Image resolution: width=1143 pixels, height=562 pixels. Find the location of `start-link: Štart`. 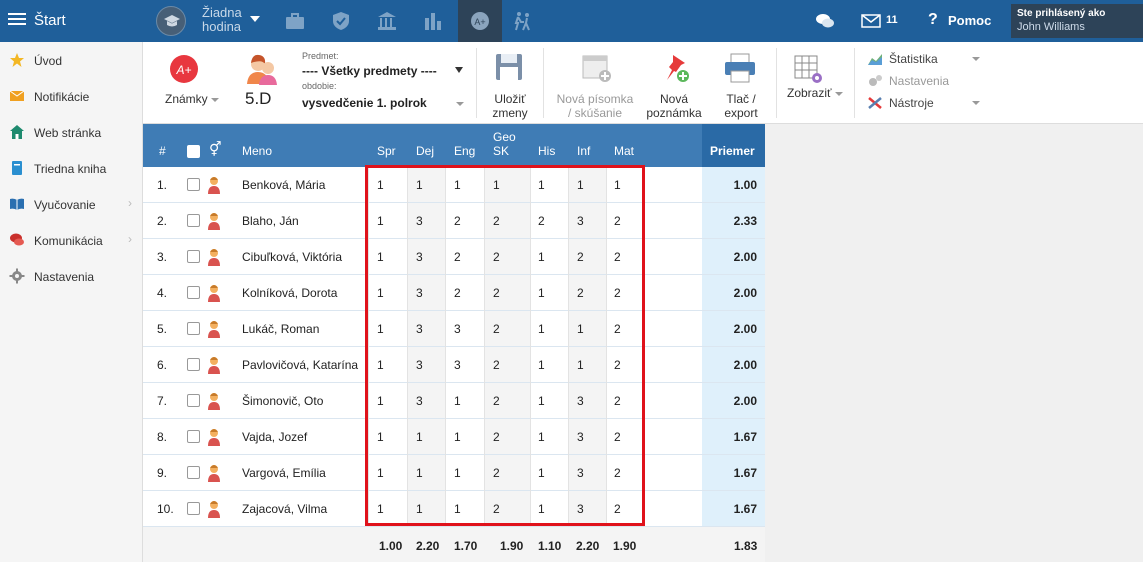

start-link: Štart is located at coordinates (50, 20).